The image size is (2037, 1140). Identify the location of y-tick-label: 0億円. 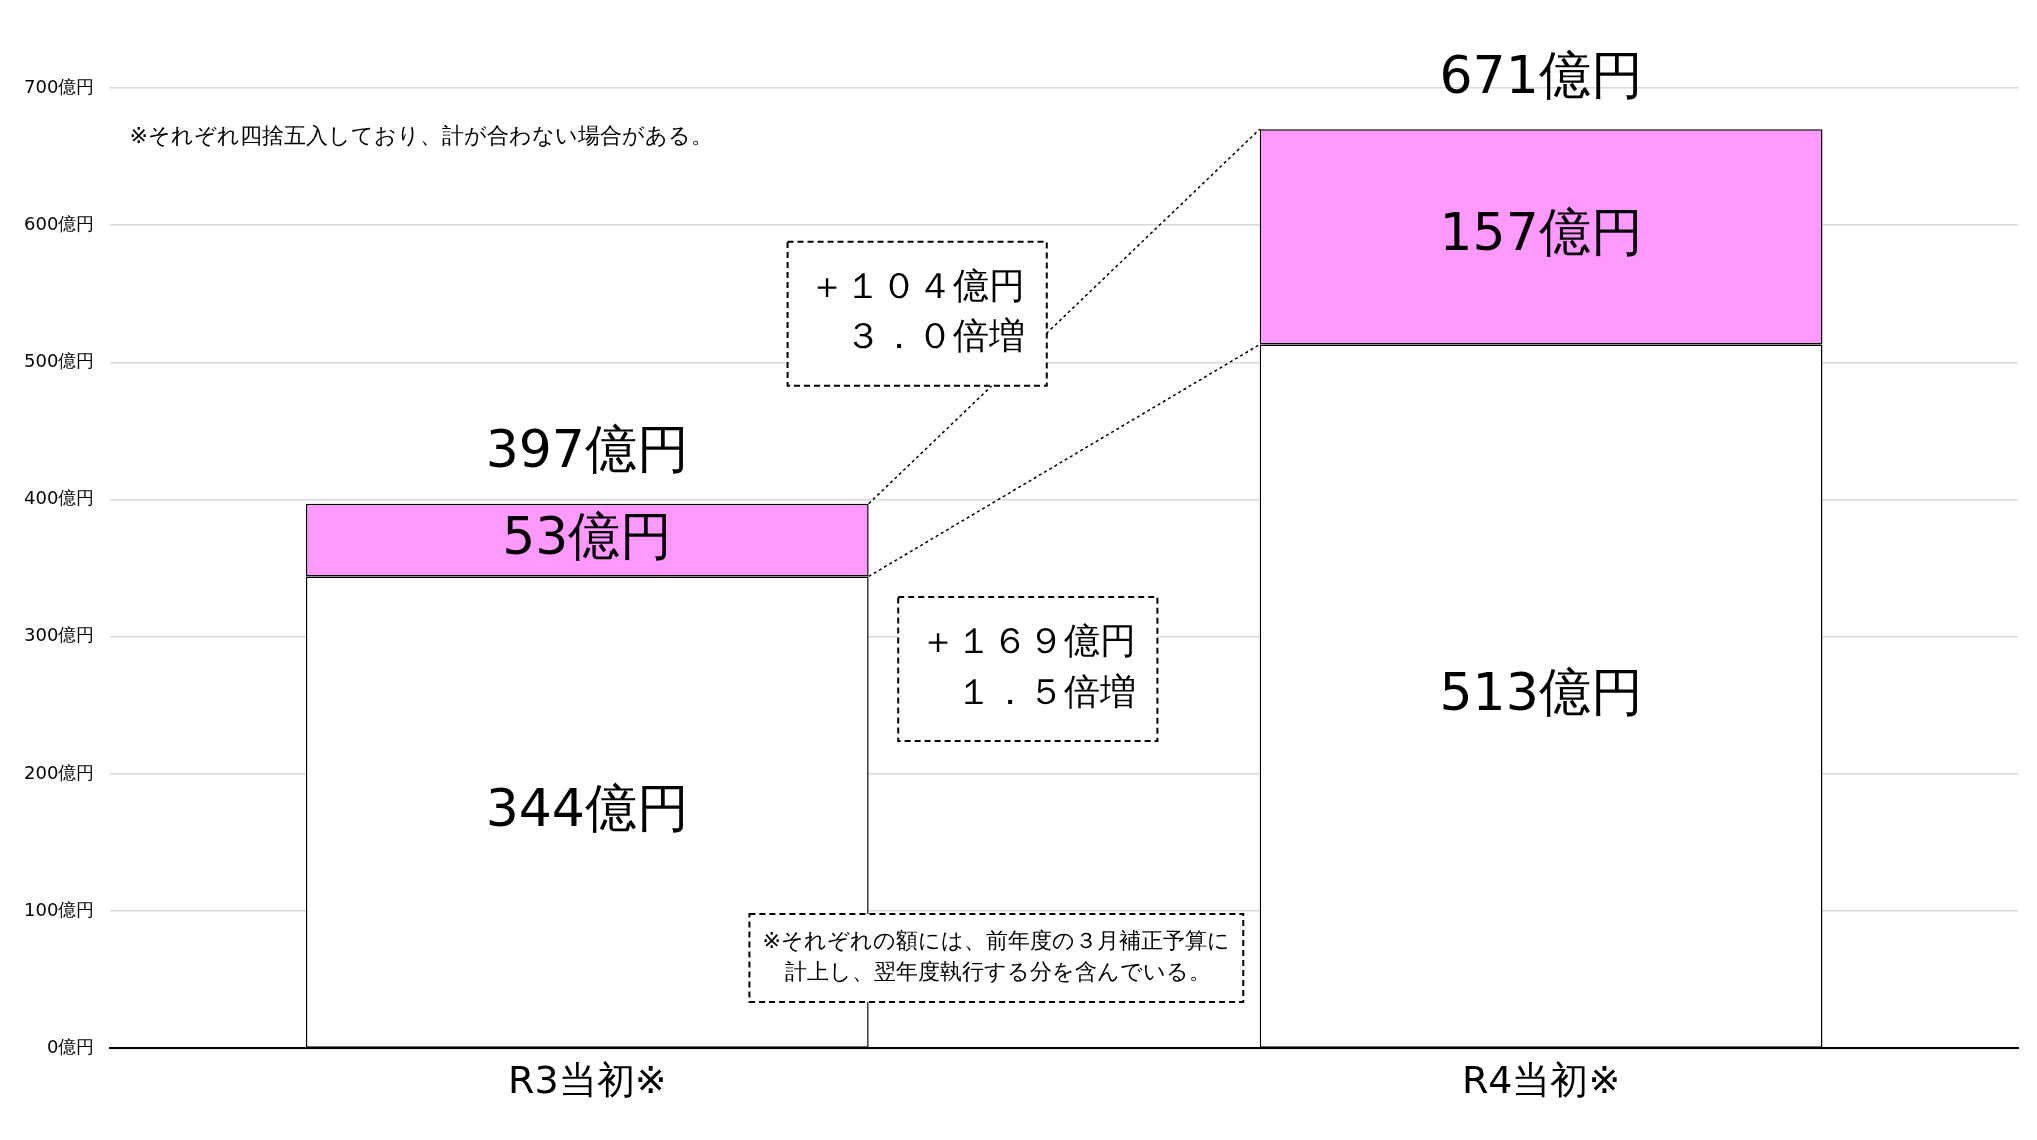
(70, 1047).